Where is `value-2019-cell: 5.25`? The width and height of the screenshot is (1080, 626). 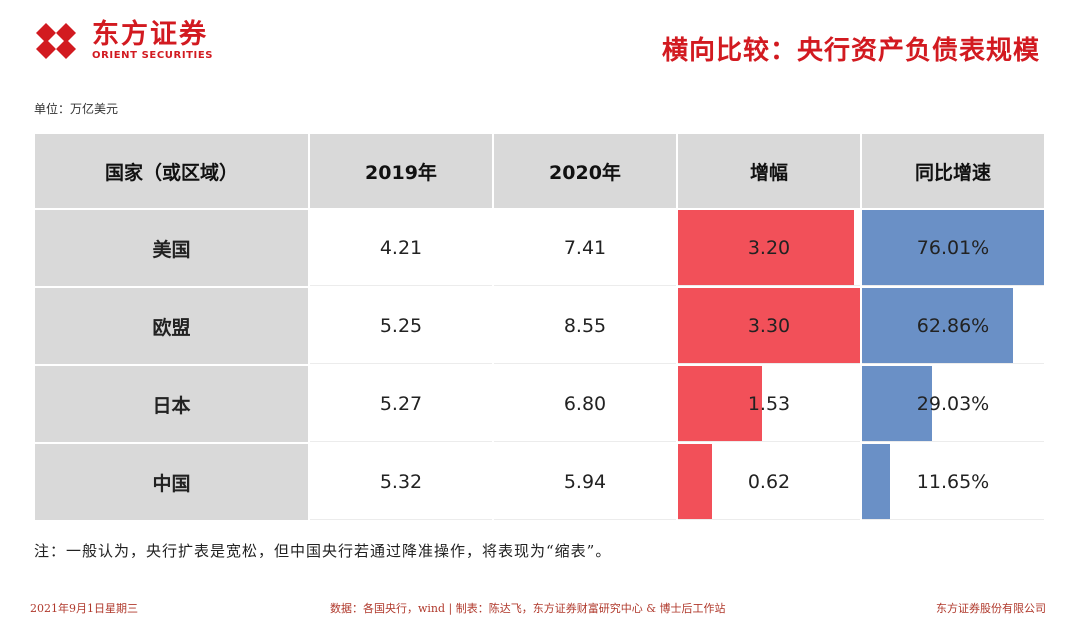
value-2019-cell: 5.25 is located at coordinates (401, 326).